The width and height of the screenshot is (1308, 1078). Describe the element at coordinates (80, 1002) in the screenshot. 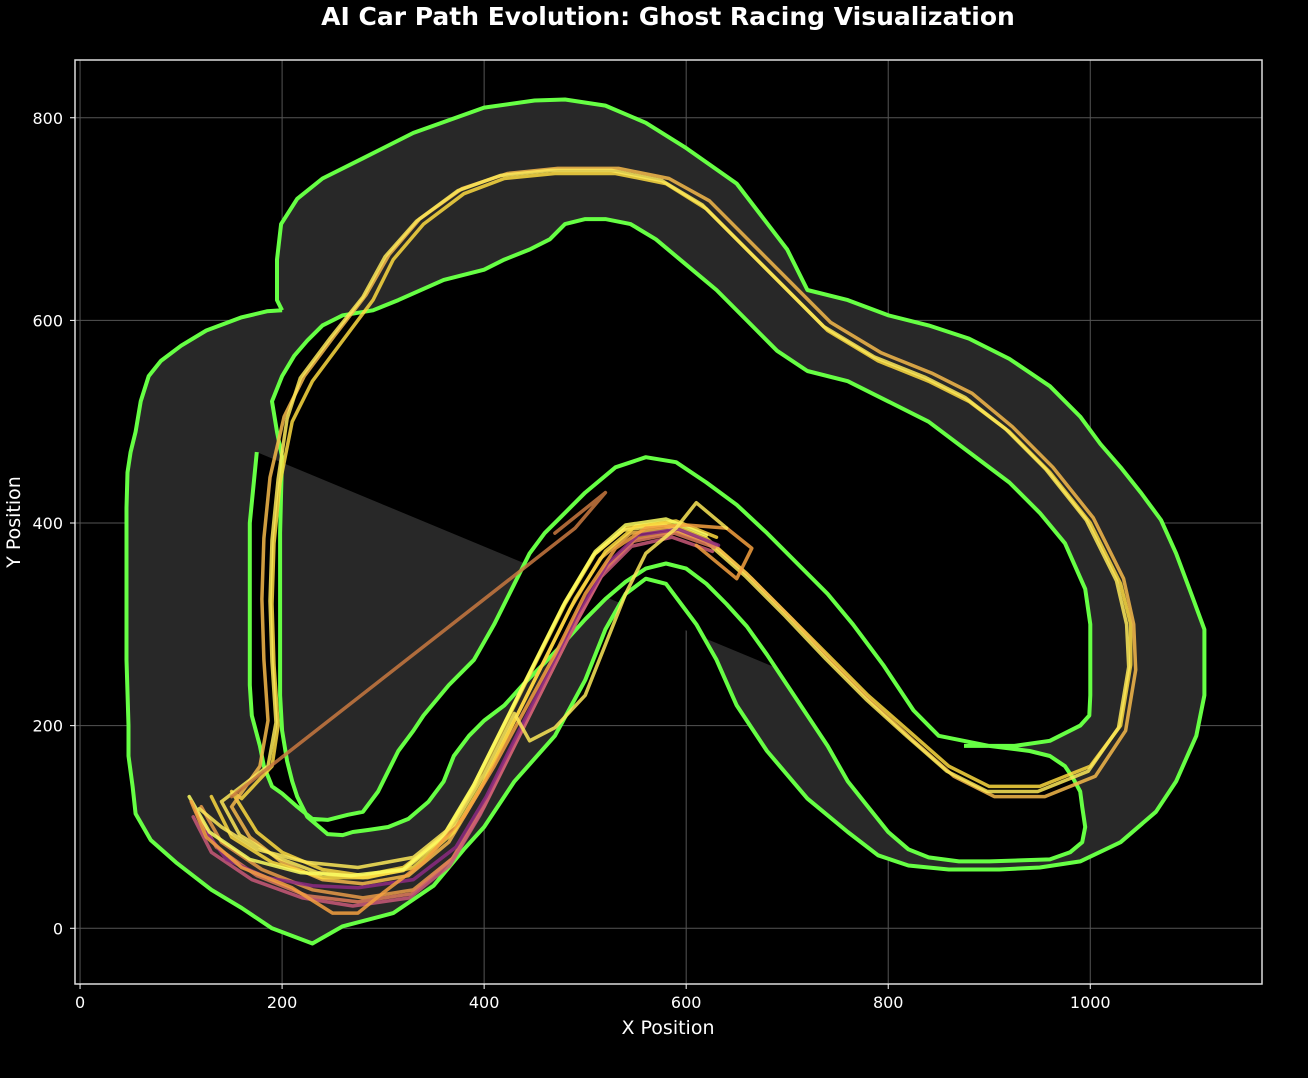

I see `x-tick-label: 0` at that location.